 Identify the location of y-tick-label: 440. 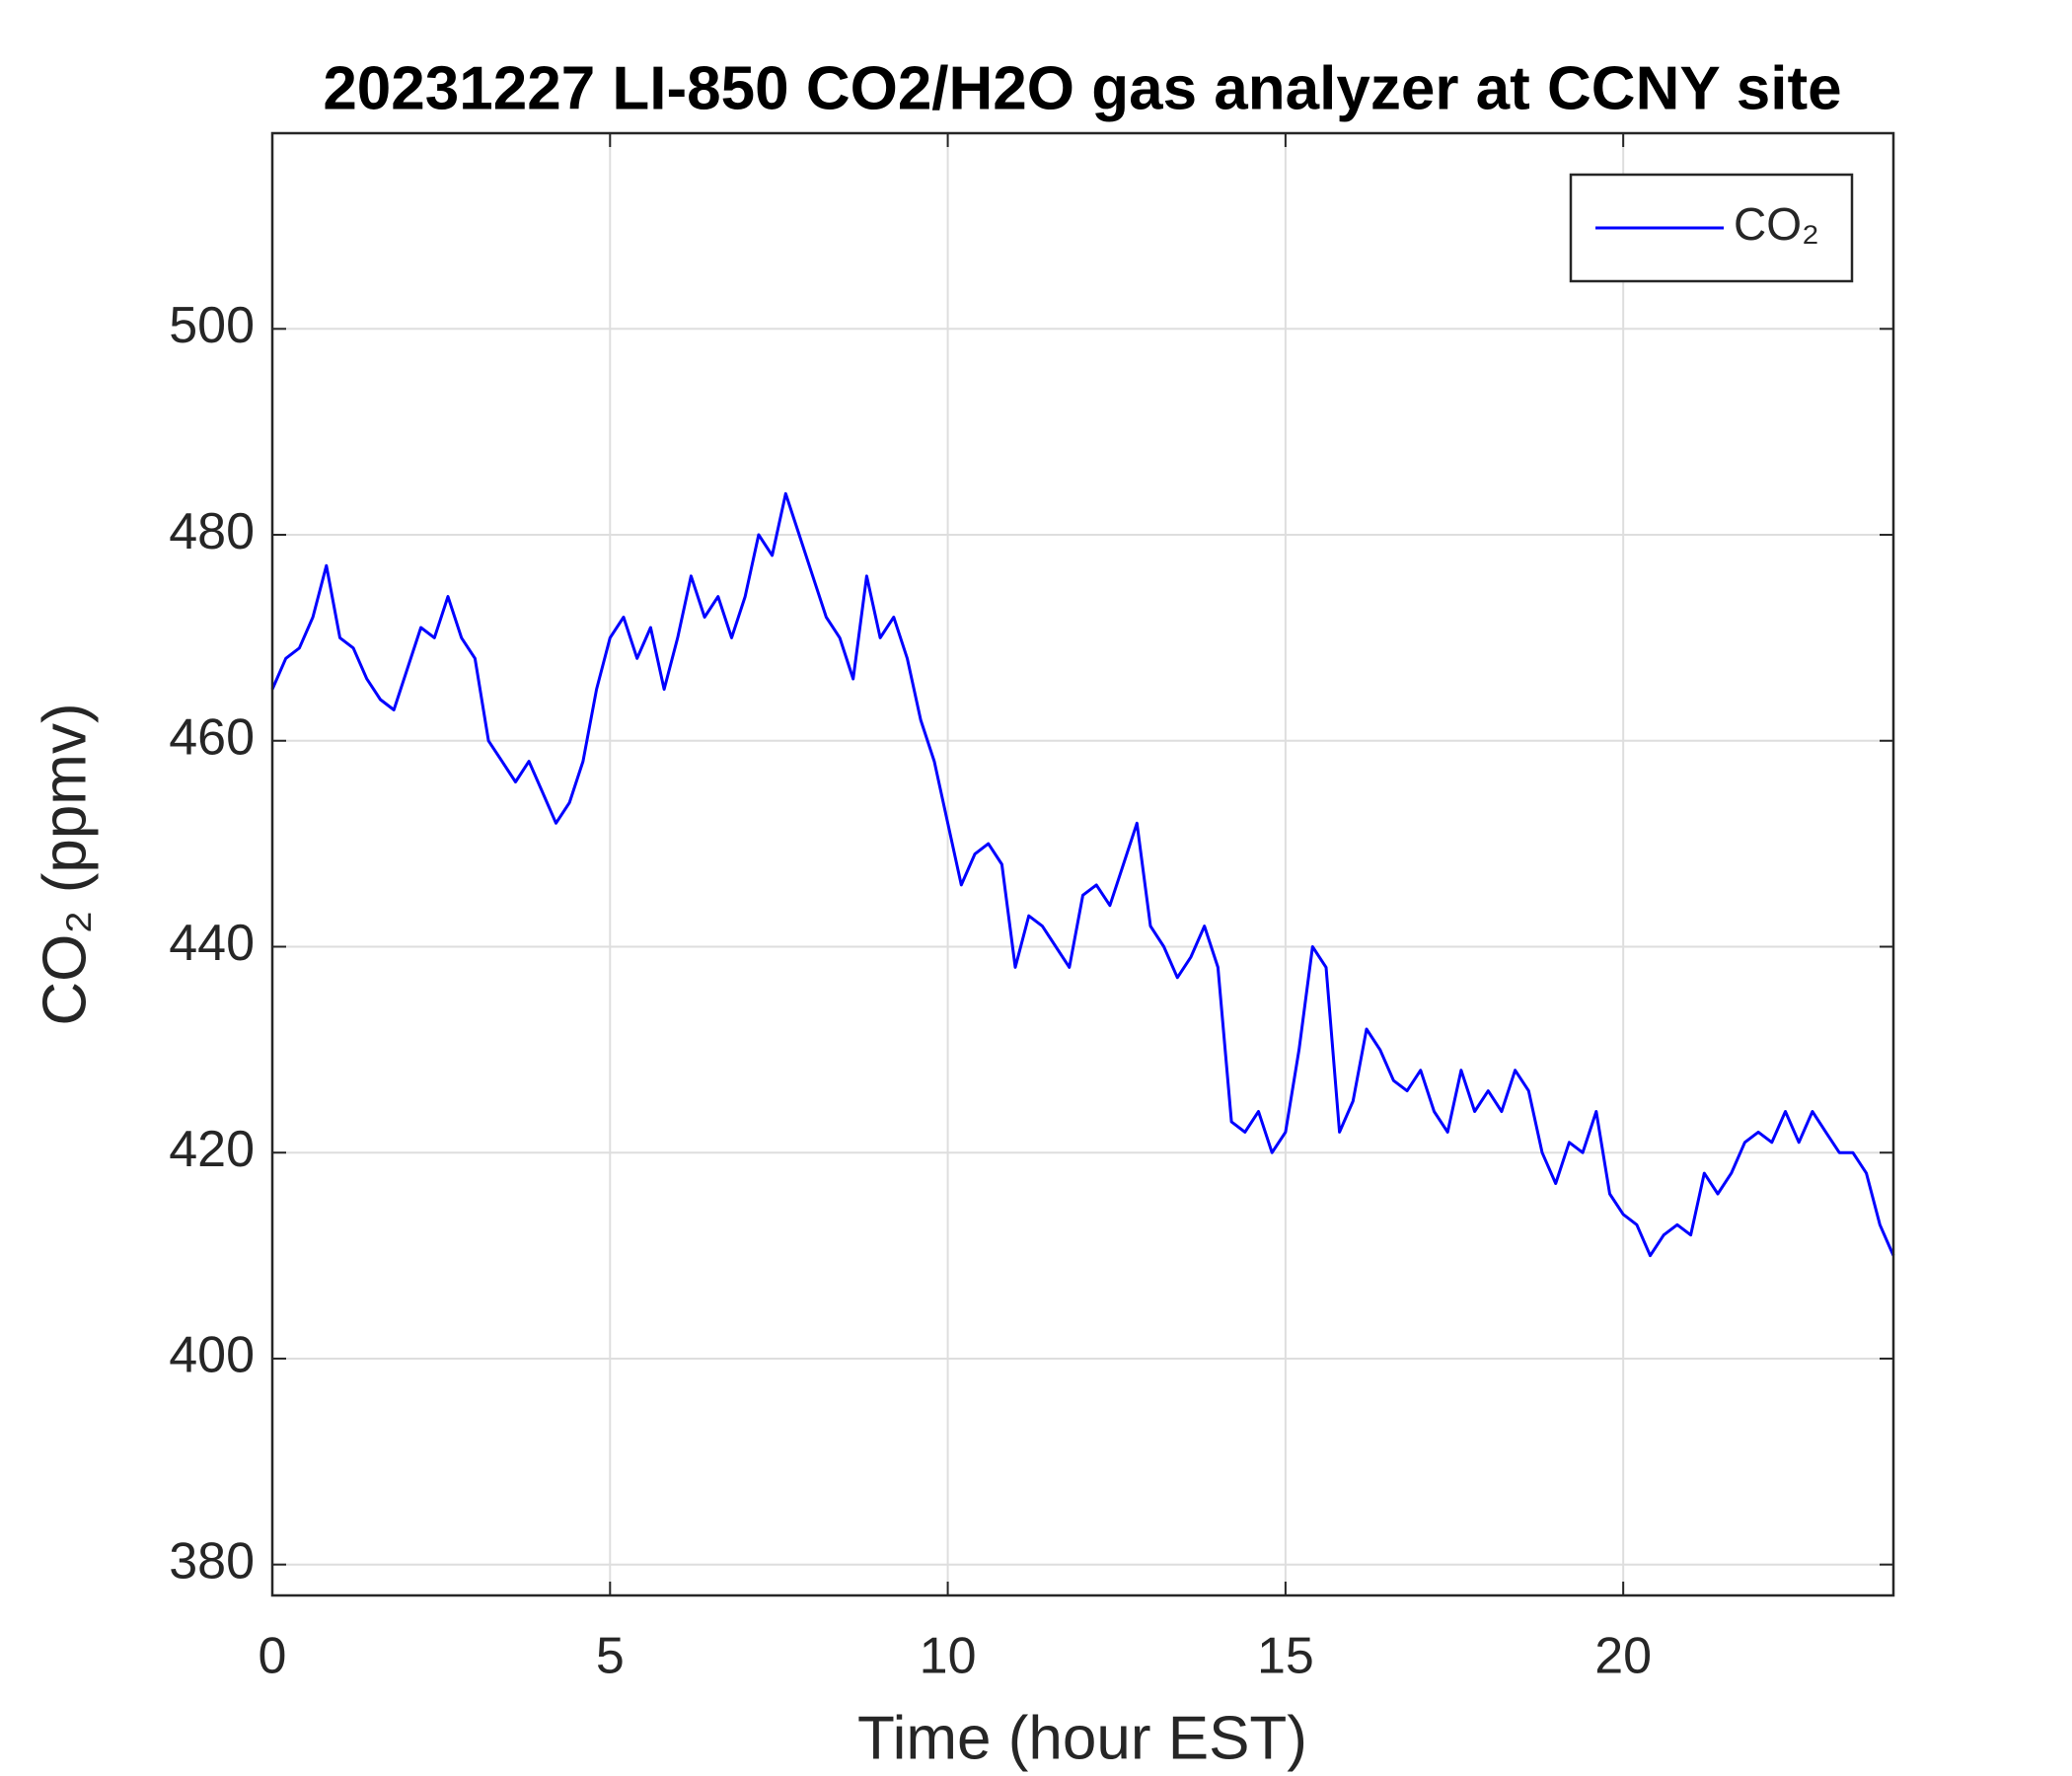
(212, 944).